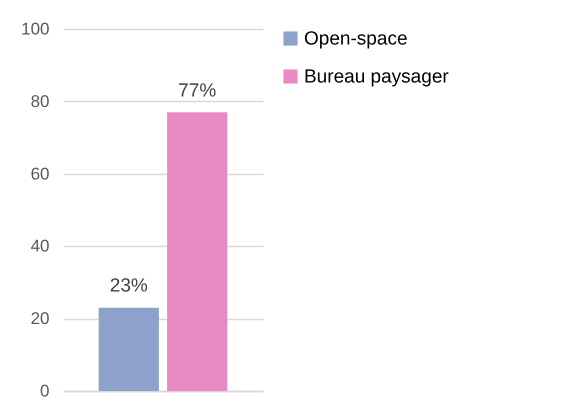 The height and width of the screenshot is (406, 564). What do you see at coordinates (40, 246) in the screenshot?
I see `y-tick-label: 40` at bounding box center [40, 246].